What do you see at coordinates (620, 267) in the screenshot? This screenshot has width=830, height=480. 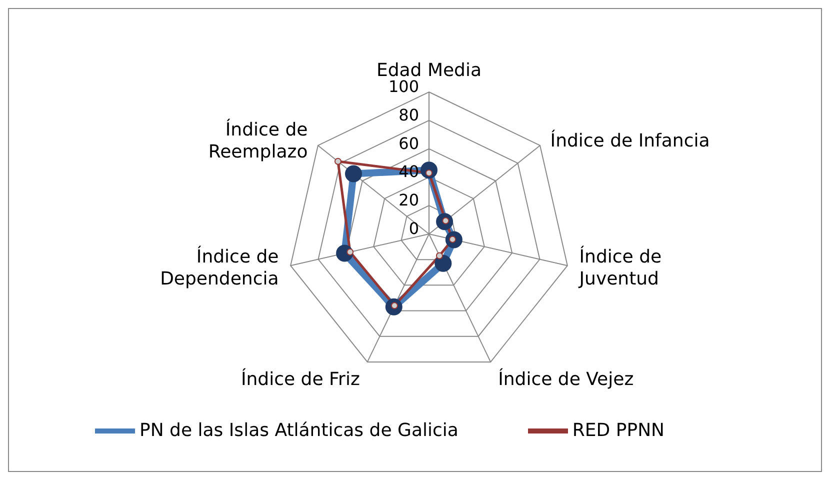 I see `spoke-label: Índice de Juventud` at bounding box center [620, 267].